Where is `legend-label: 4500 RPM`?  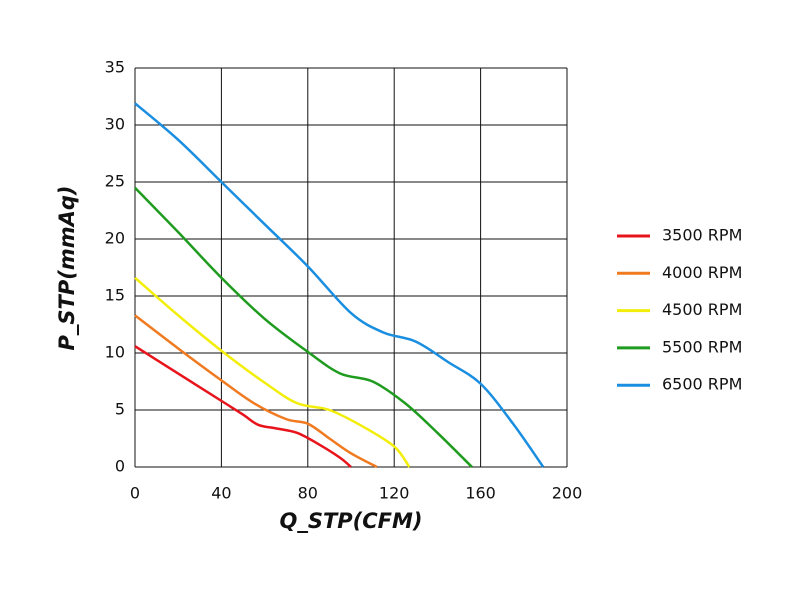
legend-label: 4500 RPM is located at coordinates (702, 309).